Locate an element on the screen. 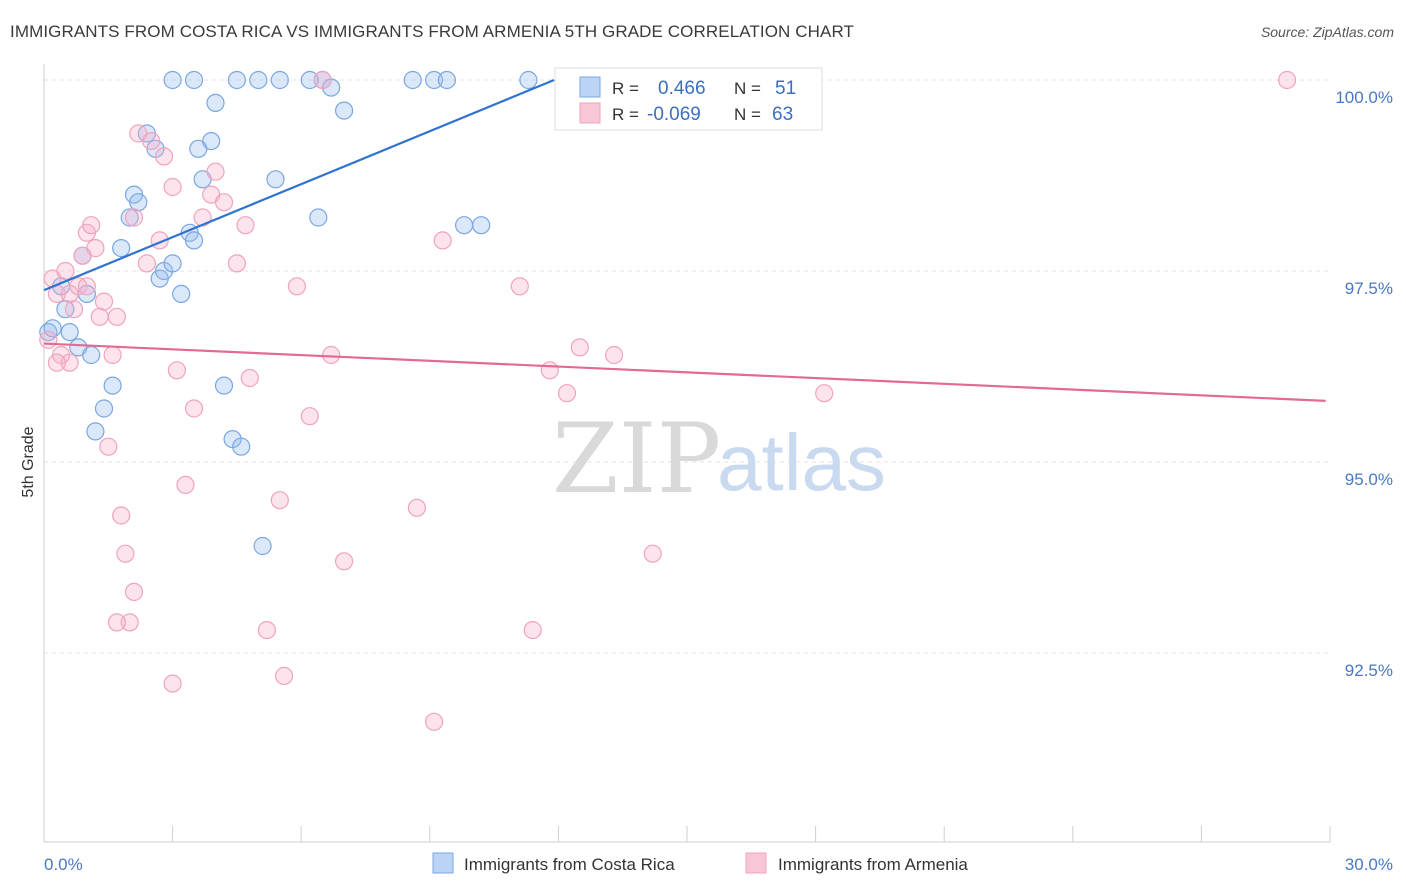  y-tick-label-1: 95.0% is located at coordinates (1369, 479).